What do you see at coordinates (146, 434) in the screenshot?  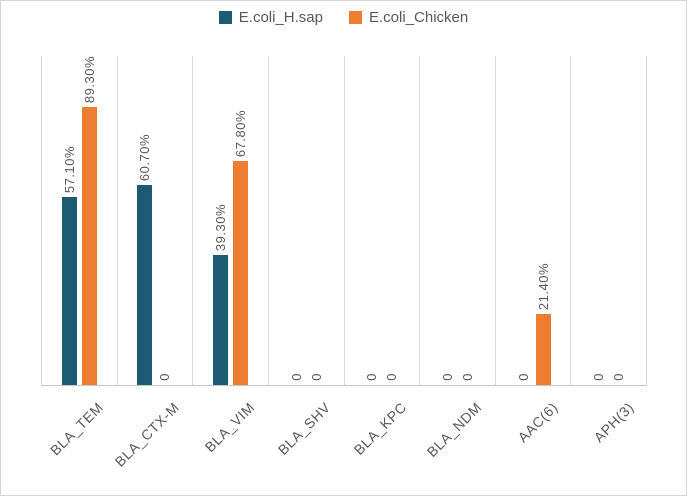 I see `category-label: BLA_CTX-M` at bounding box center [146, 434].